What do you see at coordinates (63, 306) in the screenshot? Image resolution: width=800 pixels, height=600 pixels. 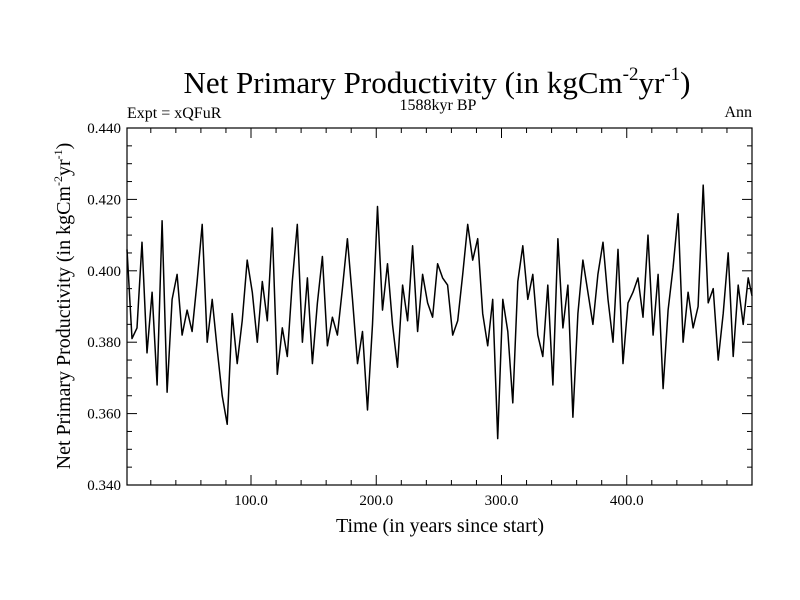 I see `y-axis-label: Net Primary Productivity (in kgCm-2yr-1)` at bounding box center [63, 306].